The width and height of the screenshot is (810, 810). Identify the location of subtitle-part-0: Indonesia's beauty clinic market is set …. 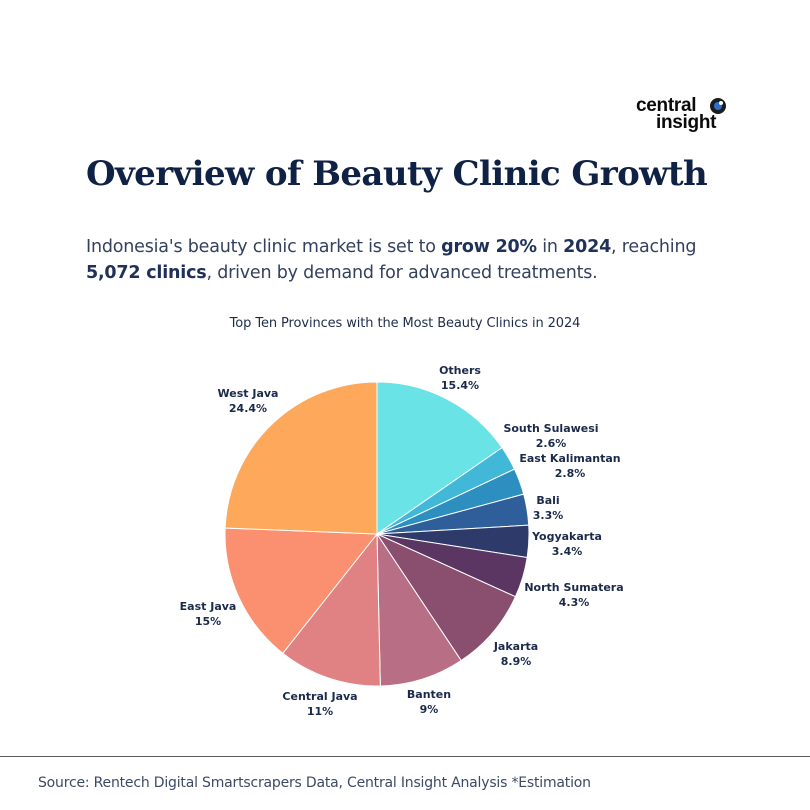
(264, 247).